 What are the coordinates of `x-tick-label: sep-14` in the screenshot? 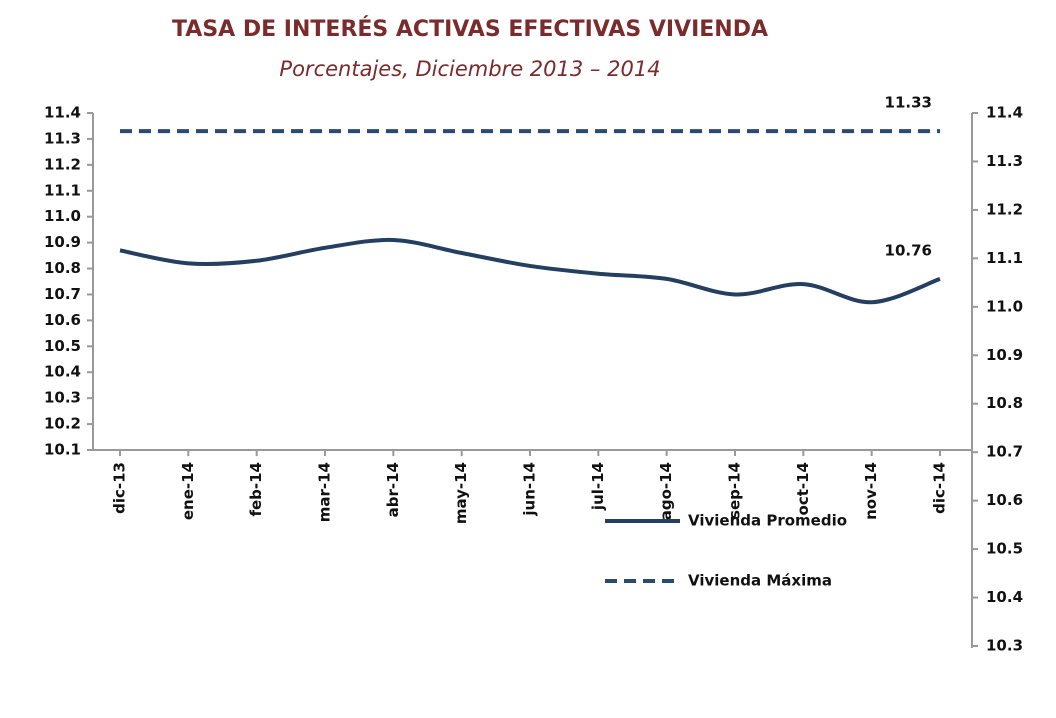 It's located at (735, 490).